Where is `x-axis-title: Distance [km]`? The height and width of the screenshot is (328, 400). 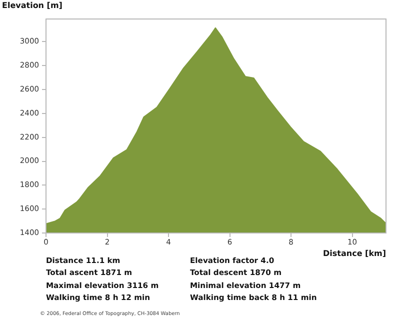 x-axis-title: Distance [km] is located at coordinates (354, 253).